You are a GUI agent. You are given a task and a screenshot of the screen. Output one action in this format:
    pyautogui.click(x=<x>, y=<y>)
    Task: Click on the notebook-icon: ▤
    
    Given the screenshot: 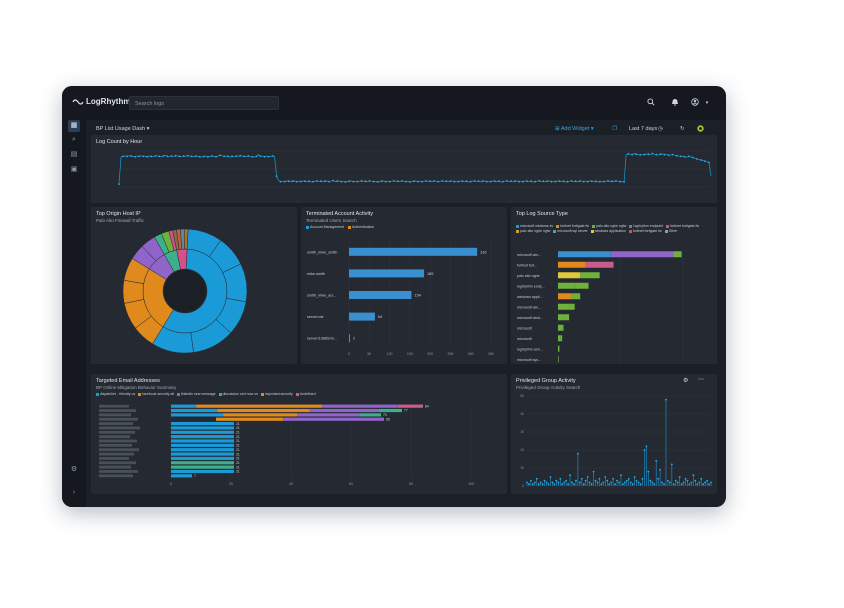 What is the action you would take?
    pyautogui.click(x=74, y=154)
    